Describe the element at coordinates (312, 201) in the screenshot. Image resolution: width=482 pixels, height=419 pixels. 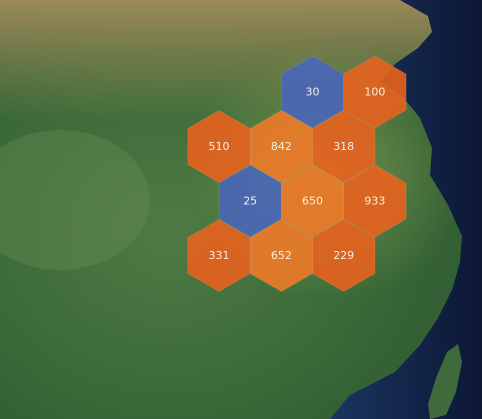
I see `hex-value-label: 650` at that location.